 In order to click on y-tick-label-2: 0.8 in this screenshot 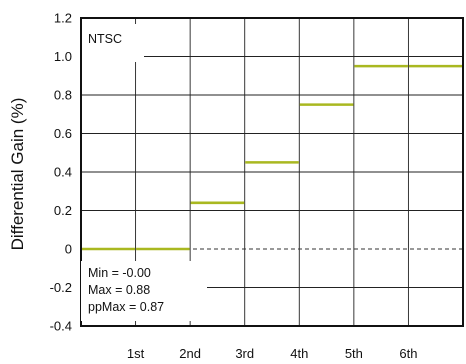, I will do `click(63, 95)`.